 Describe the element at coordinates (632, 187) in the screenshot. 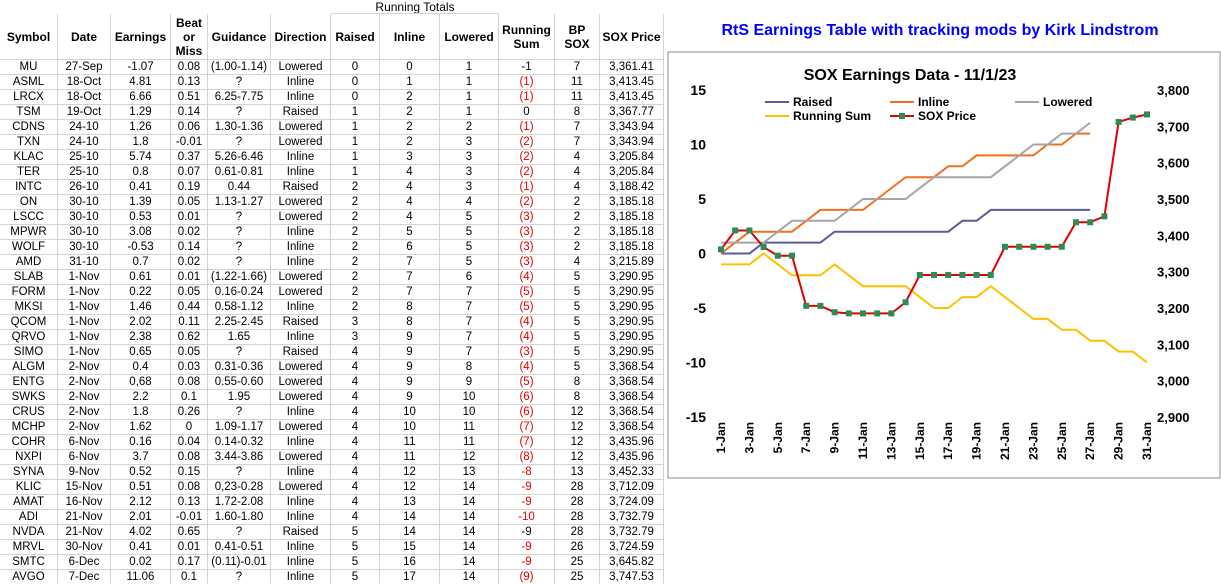

I see `cell: 3,188.42` at that location.